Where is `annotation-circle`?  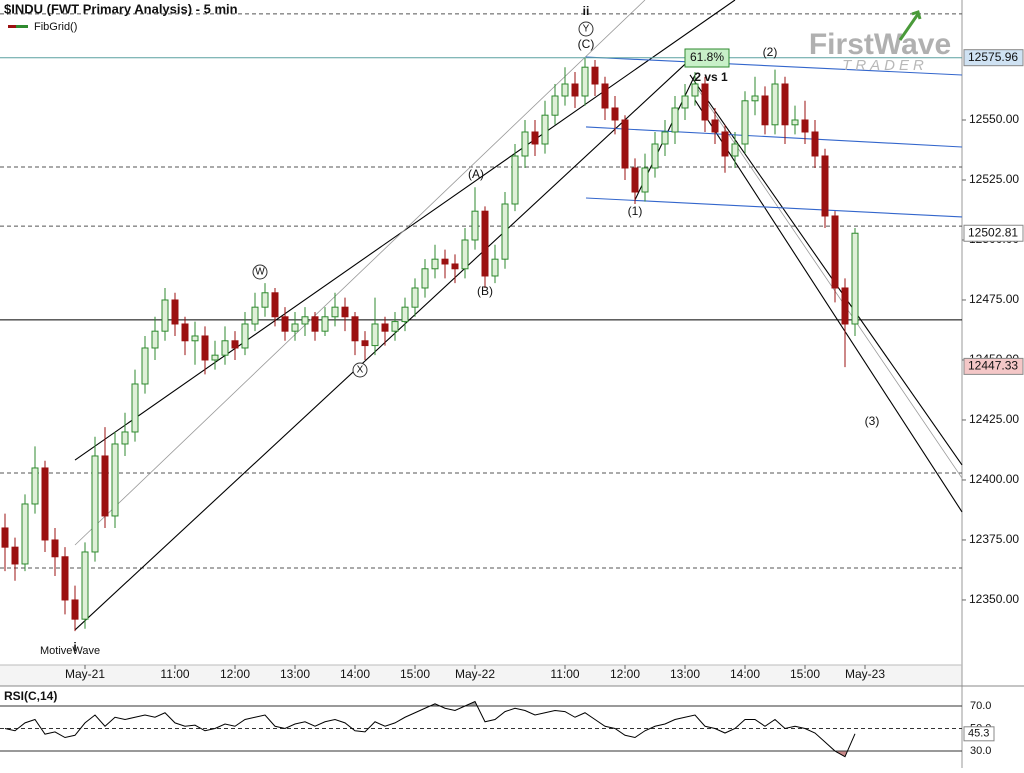
annotation-circle is located at coordinates (260, 272).